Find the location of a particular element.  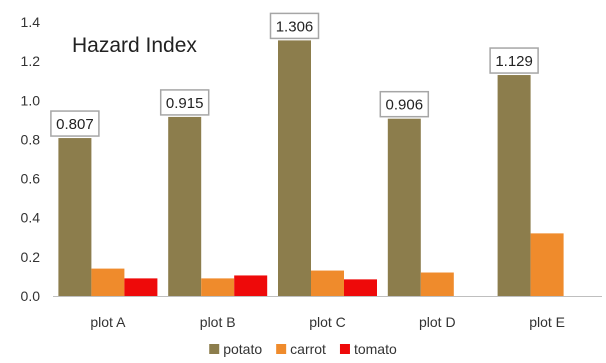

data-label-value: 0.906 is located at coordinates (405, 105).